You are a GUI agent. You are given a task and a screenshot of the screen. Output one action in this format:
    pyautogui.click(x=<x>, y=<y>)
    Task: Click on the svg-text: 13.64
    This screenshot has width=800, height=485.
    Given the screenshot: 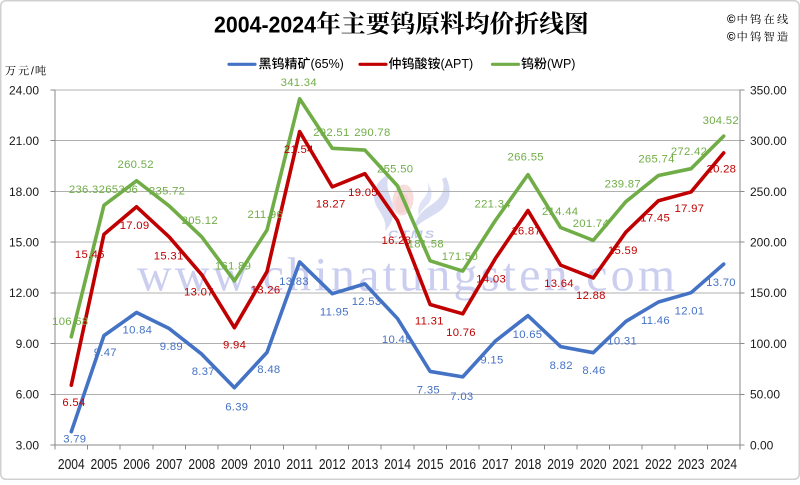 What is the action you would take?
    pyautogui.click(x=559, y=284)
    